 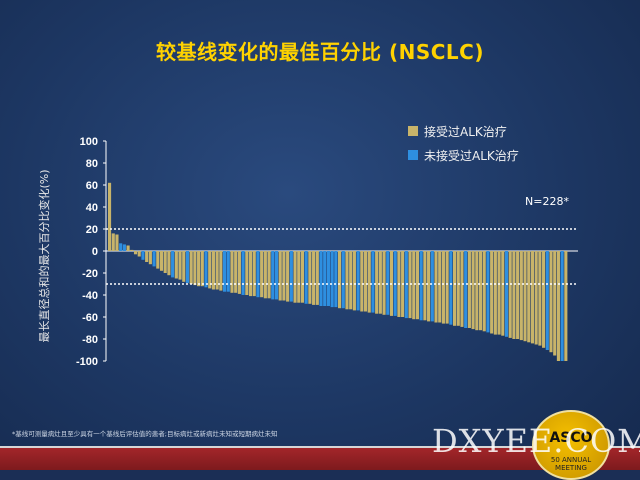 I want to click on legend-swatch-prior-alk, so click(x=413, y=131).